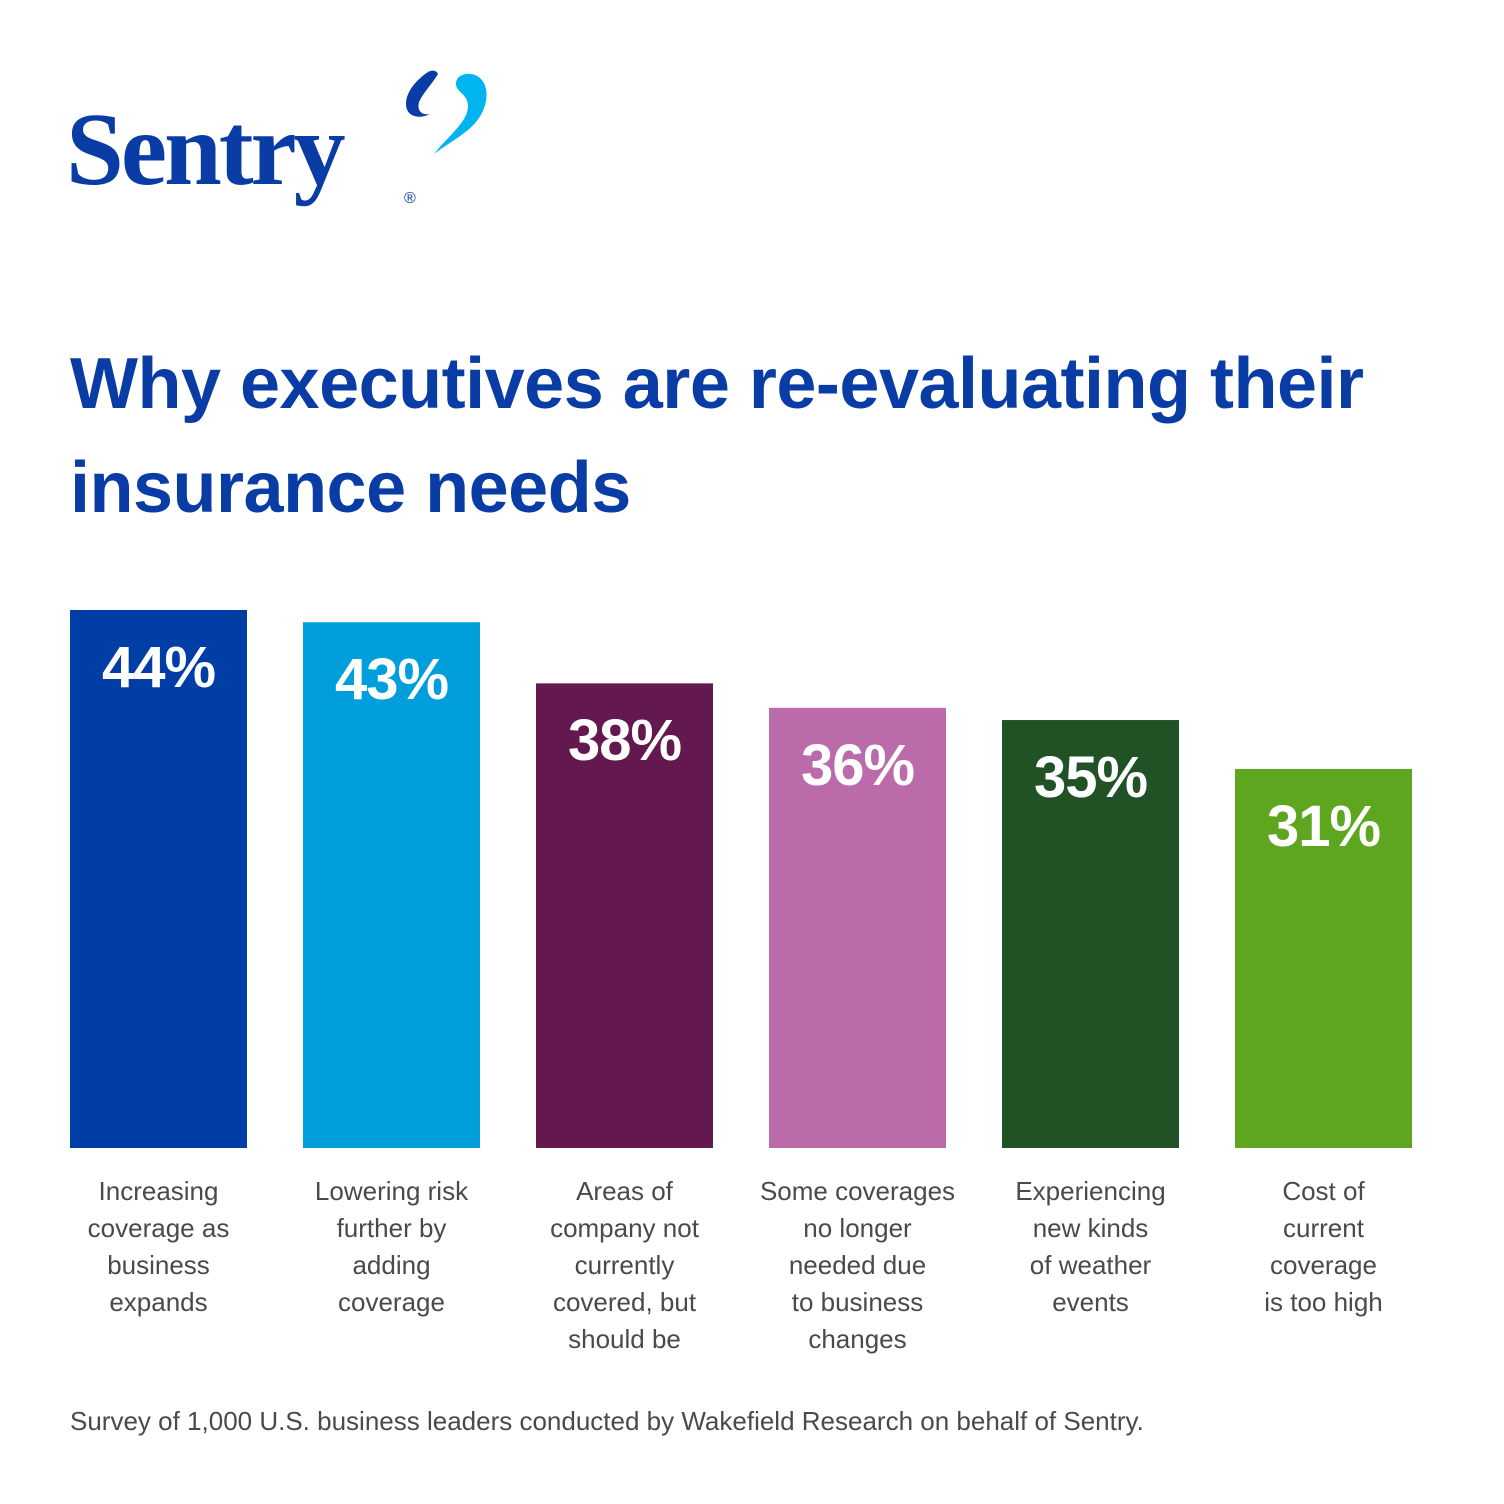 Image resolution: width=1504 pixels, height=1504 pixels. What do you see at coordinates (857, 765) in the screenshot?
I see `bar-value-label: 36%` at bounding box center [857, 765].